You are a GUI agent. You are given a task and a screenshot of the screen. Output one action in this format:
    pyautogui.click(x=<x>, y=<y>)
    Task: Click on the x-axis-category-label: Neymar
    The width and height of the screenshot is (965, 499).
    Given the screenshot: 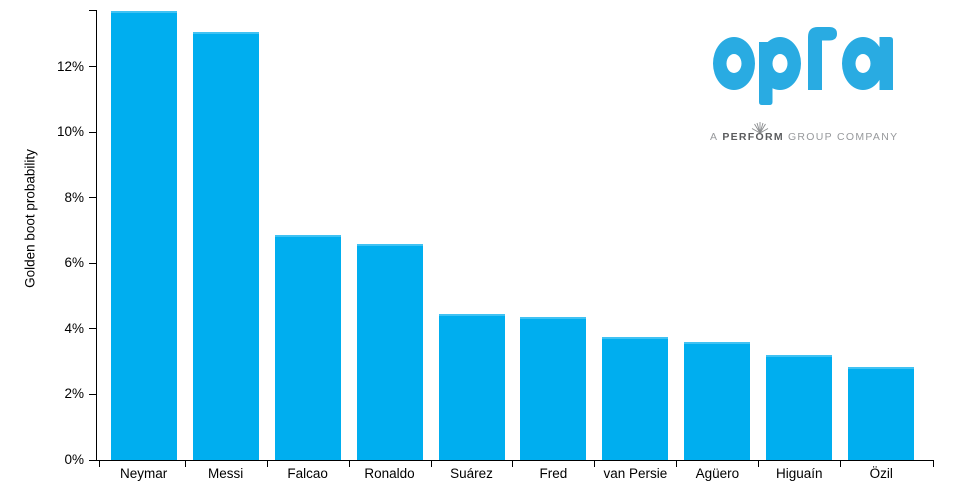 What is the action you would take?
    pyautogui.click(x=144, y=473)
    